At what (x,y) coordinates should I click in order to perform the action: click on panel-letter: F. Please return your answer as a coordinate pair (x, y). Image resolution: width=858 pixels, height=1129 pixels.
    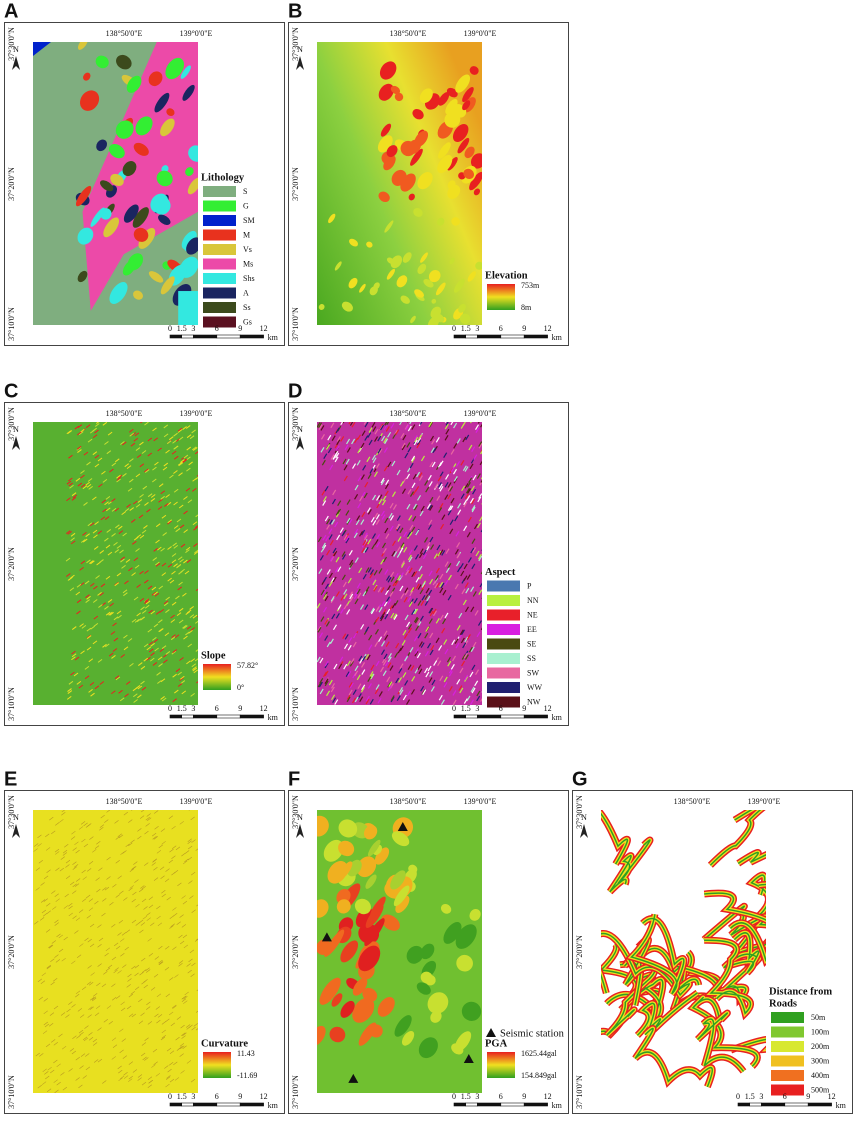
    Looking at the image, I should click on (294, 779).